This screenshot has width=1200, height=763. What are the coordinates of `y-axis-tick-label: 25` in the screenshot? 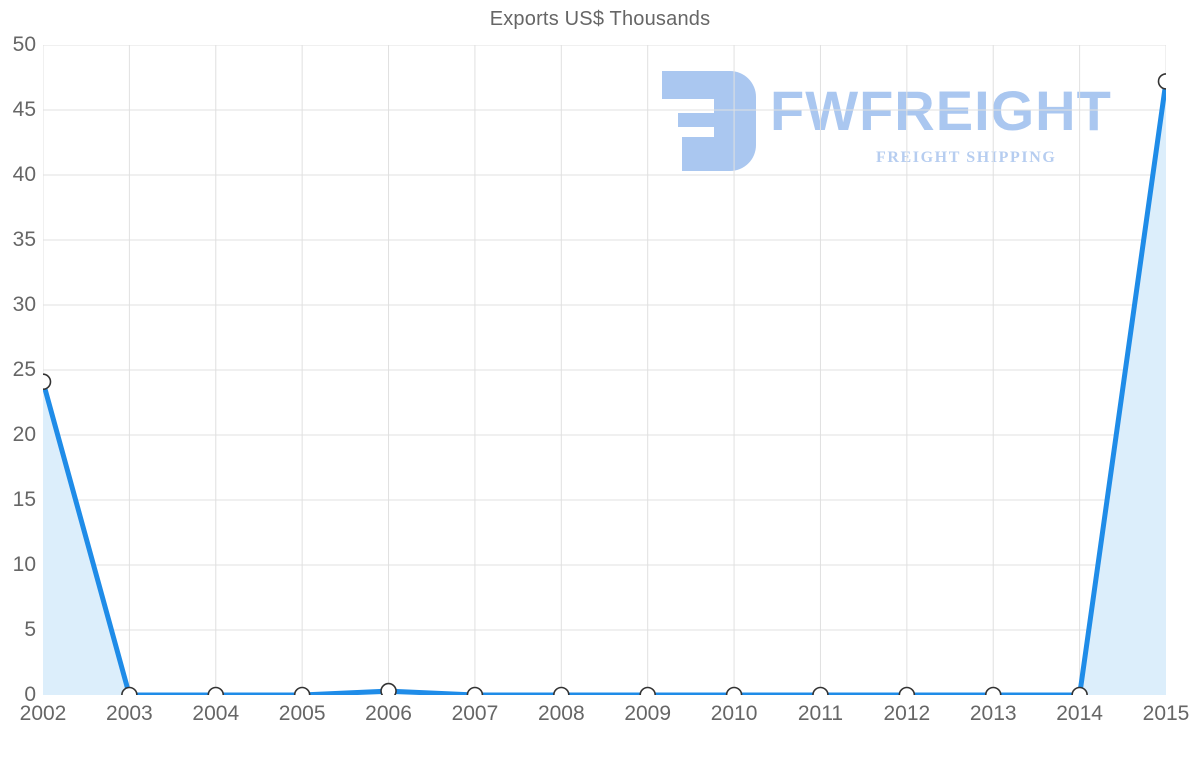 It's located at (24, 369).